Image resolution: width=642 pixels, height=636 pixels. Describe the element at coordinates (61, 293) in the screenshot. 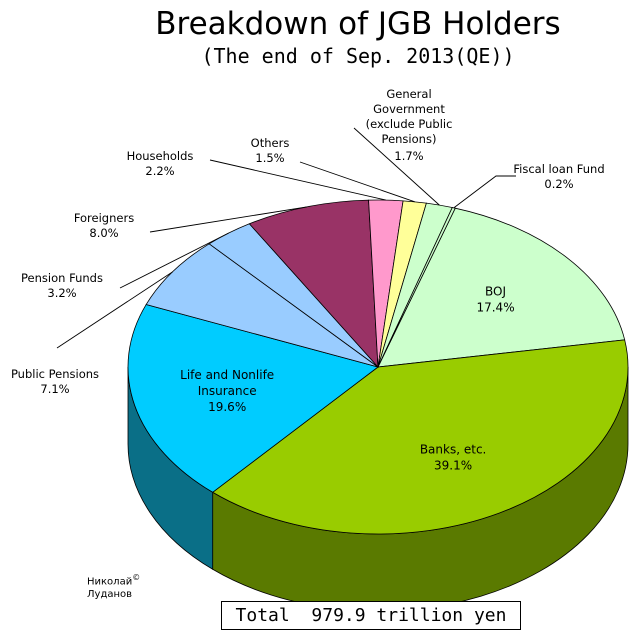

I see `value-pension-funds: 3.2%` at that location.